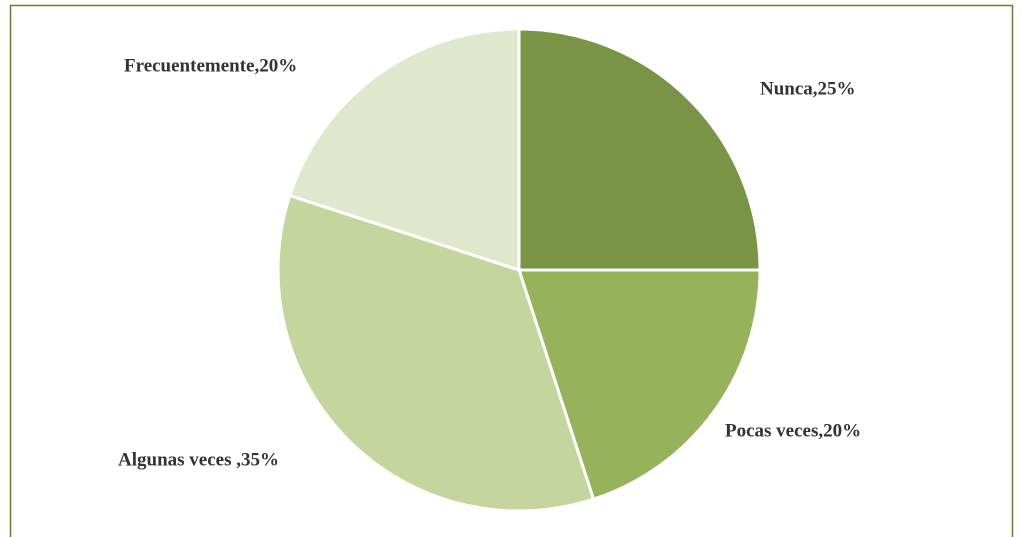  I want to click on data-label: Frecuentemente,20%, so click(210, 65).